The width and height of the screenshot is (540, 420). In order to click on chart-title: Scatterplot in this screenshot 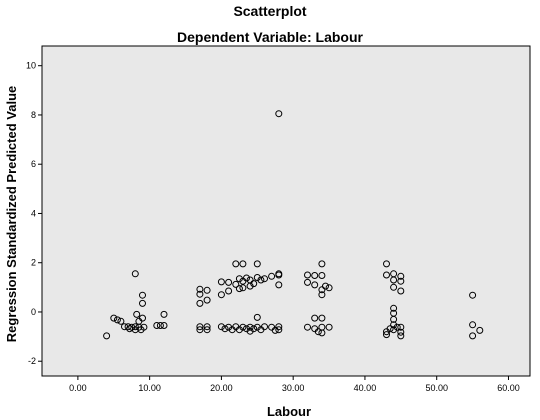, I will do `click(270, 11)`.